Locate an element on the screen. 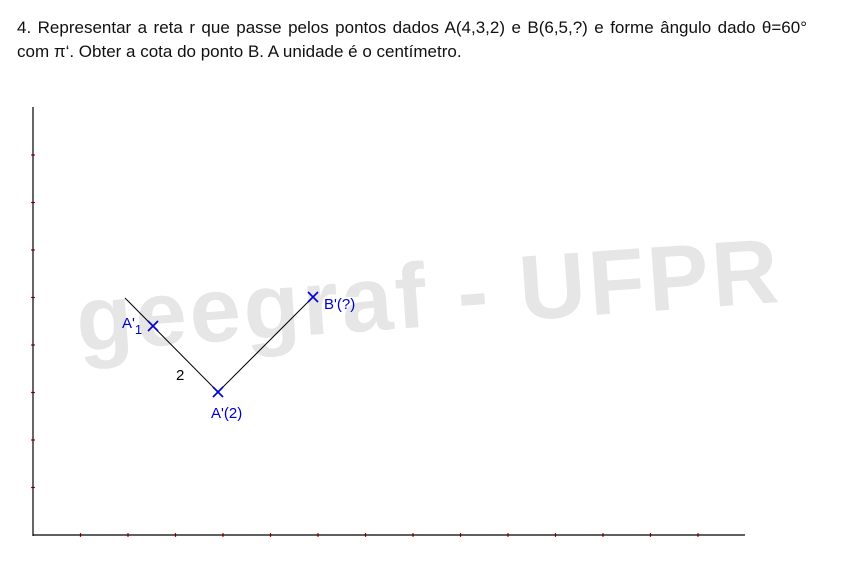 Image resolution: width=862 pixels, height=574 pixels. label-a1-sub: 1 is located at coordinates (138, 329).